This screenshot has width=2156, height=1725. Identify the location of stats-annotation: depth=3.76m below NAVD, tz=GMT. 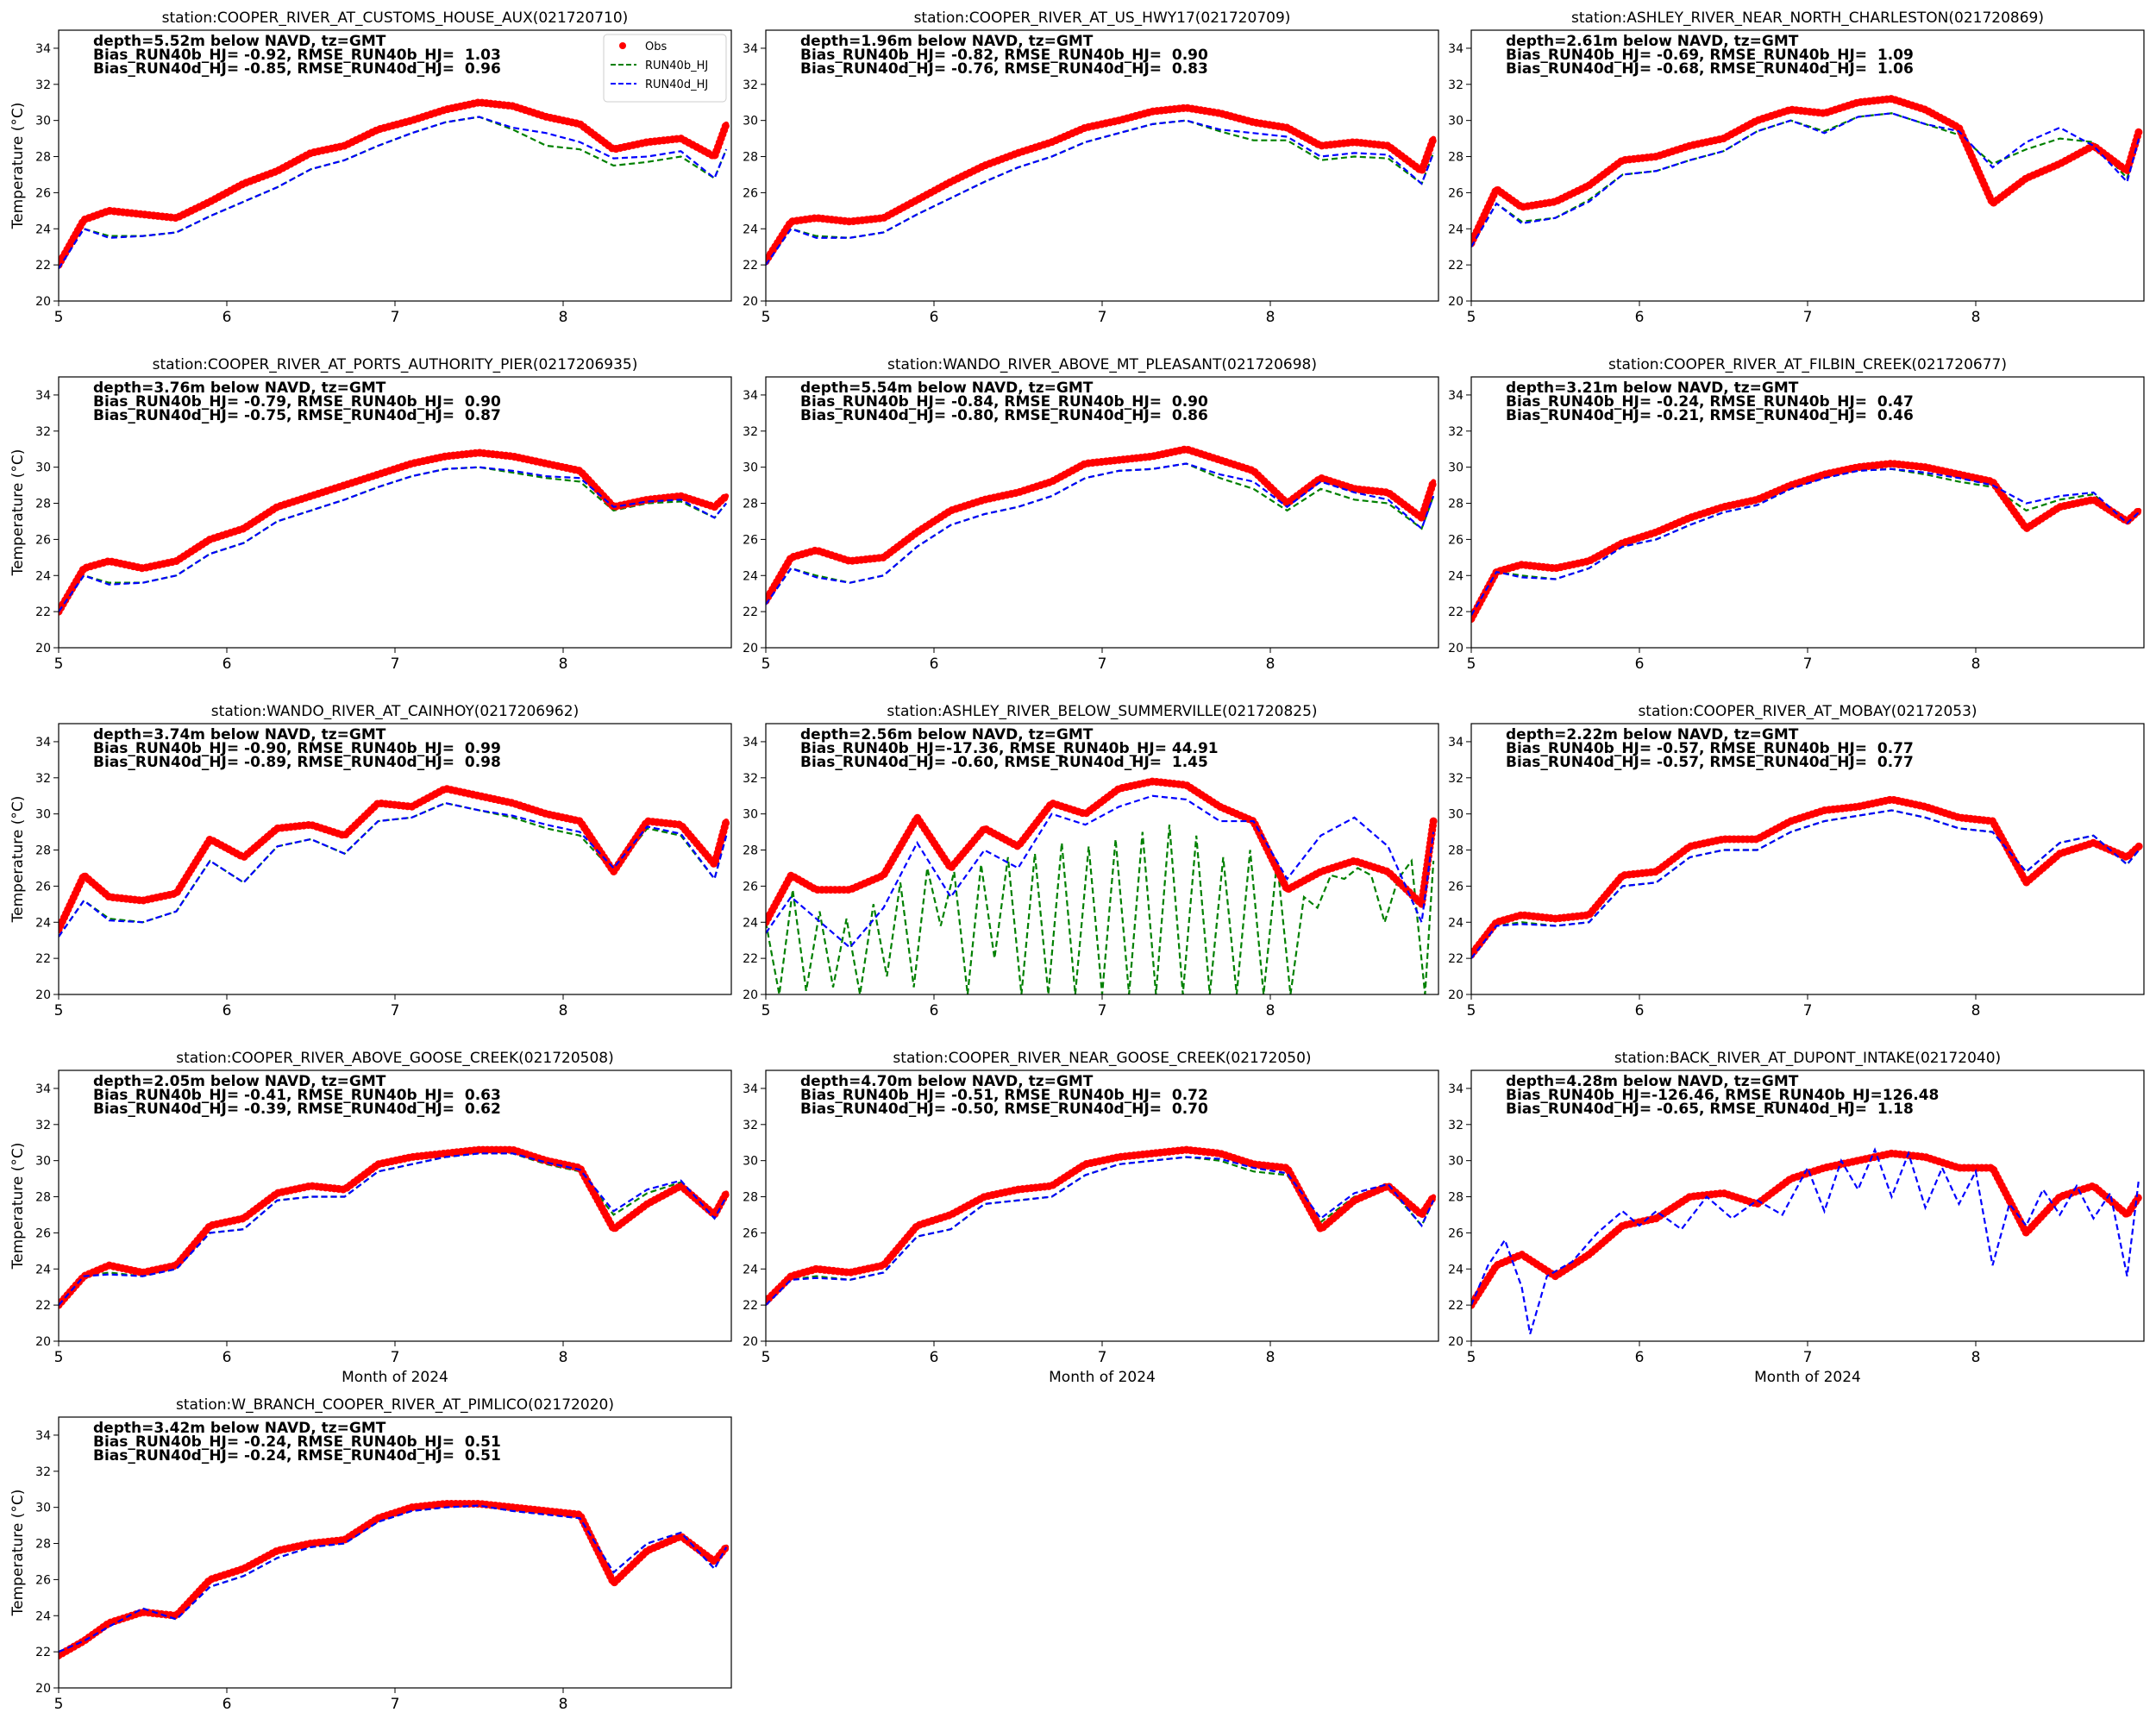
(240, 389).